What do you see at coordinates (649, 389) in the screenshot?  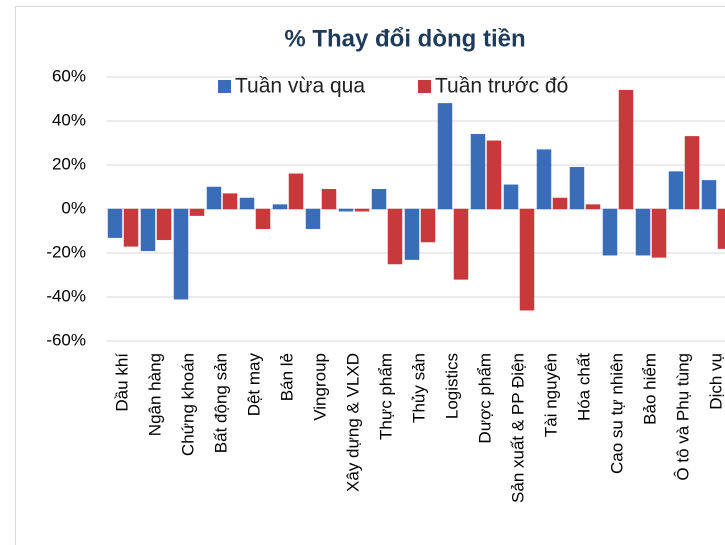 I see `x-tick-label: Bảo hiểm` at bounding box center [649, 389].